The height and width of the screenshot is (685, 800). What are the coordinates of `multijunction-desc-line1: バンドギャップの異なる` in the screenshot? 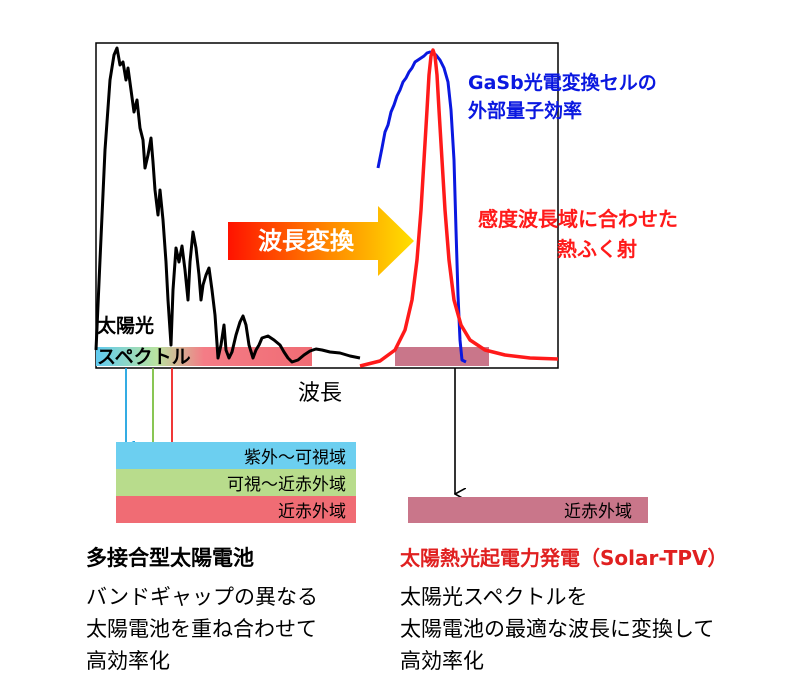 It's located at (202, 597).